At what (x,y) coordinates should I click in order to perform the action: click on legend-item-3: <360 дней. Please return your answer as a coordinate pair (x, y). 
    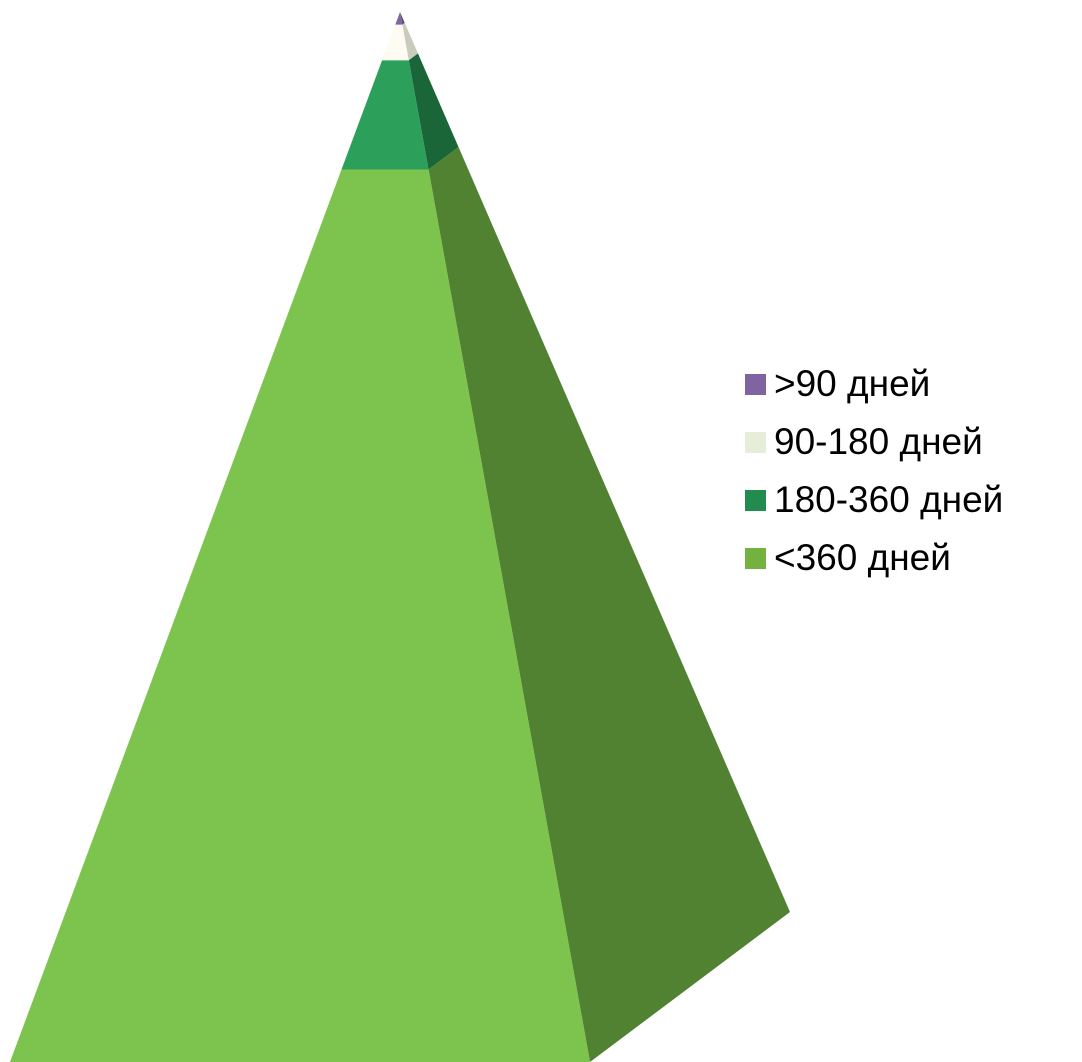
    Looking at the image, I should click on (874, 558).